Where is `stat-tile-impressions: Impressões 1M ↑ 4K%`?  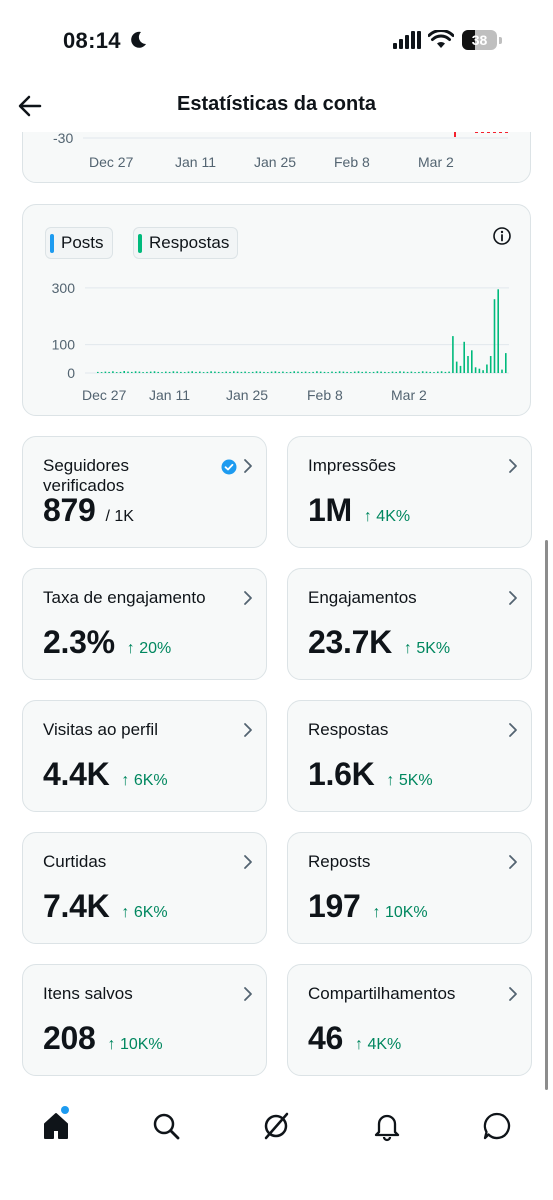 stat-tile-impressions: Impressões 1M ↑ 4K% is located at coordinates (409, 492).